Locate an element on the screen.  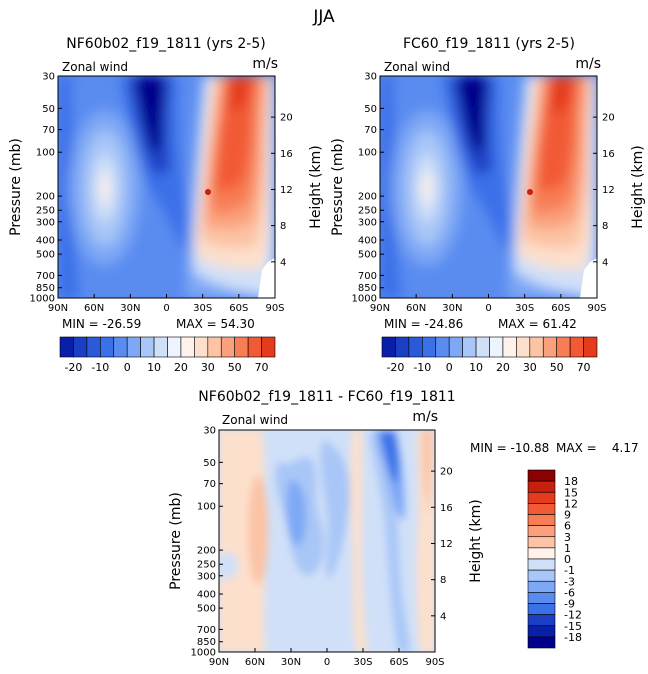
colorbar-label: 3 is located at coordinates (567, 537).